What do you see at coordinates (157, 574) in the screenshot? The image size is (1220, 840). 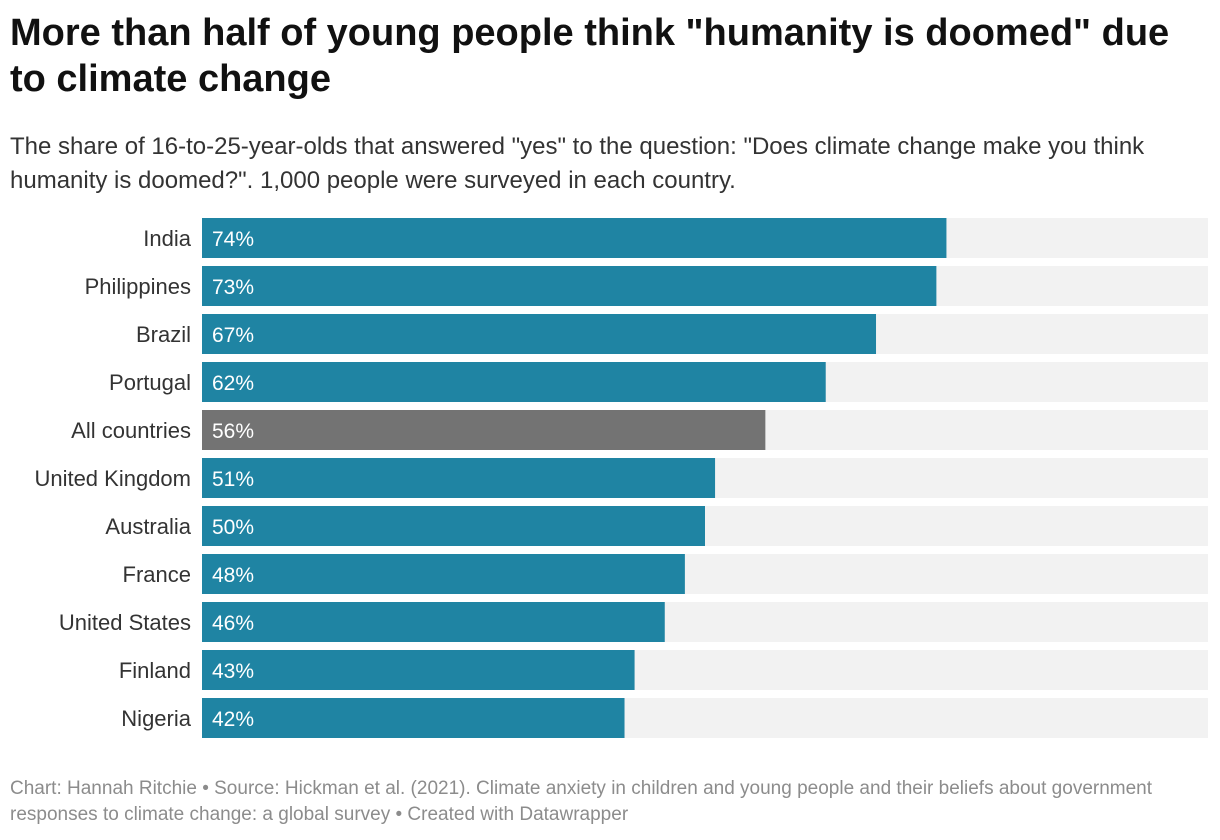 I see `category-label: France` at bounding box center [157, 574].